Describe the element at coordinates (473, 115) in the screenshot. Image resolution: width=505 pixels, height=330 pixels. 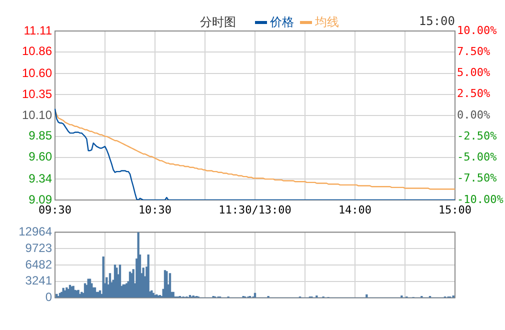
I see `y2-tick-label: 0.00%` at that location.